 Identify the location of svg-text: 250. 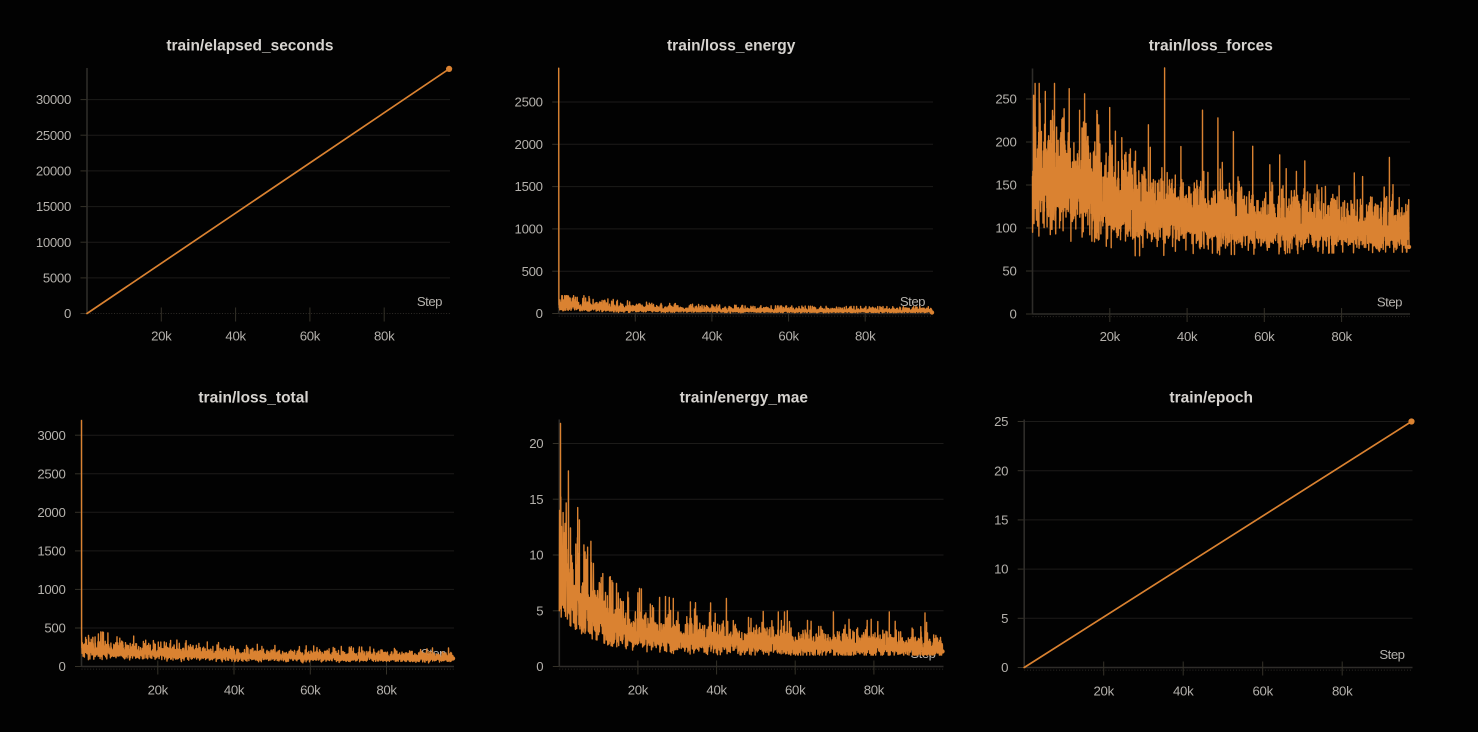
(1005, 99).